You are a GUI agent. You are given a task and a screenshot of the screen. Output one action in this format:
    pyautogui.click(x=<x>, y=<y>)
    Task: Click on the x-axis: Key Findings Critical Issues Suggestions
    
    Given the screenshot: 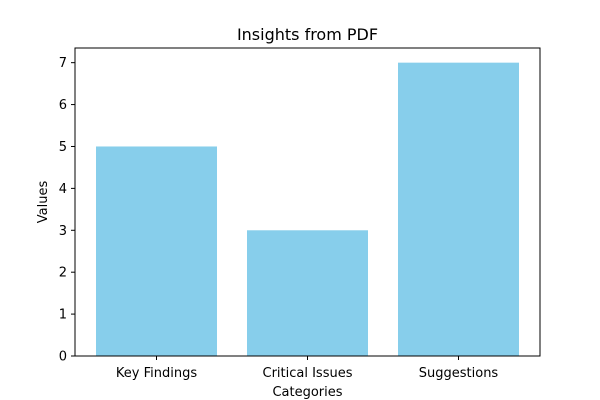 What is the action you would take?
    pyautogui.click(x=307, y=368)
    